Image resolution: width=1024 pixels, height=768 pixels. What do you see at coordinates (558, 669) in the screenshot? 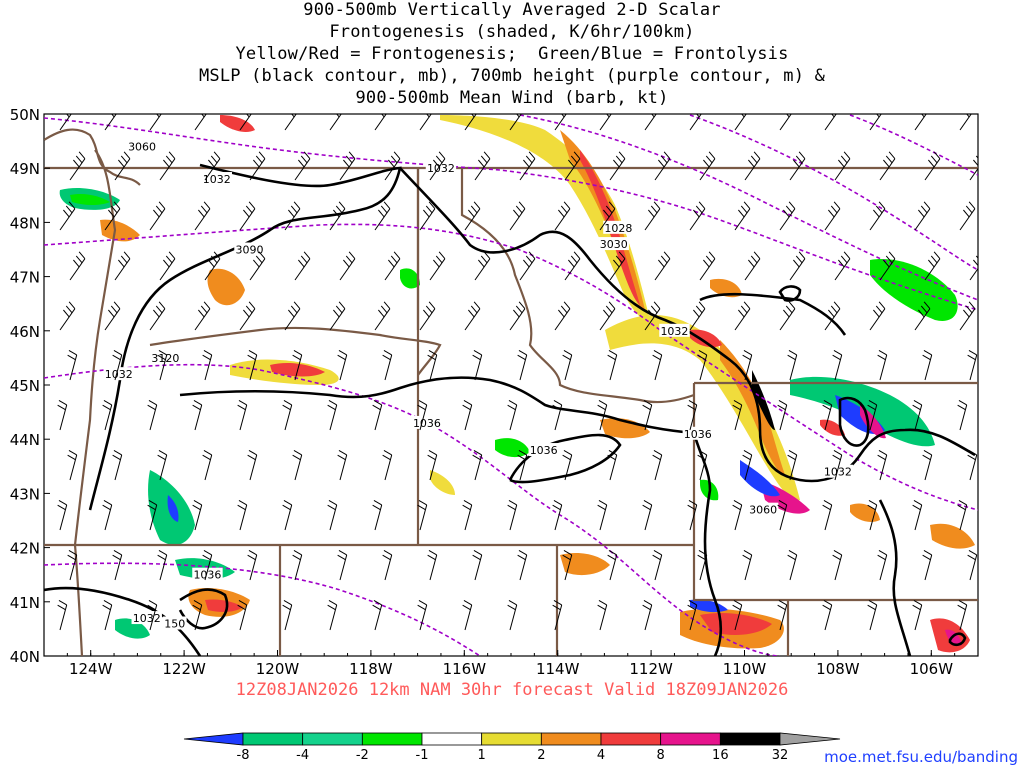
I see `lon-label: 114W` at bounding box center [558, 669].